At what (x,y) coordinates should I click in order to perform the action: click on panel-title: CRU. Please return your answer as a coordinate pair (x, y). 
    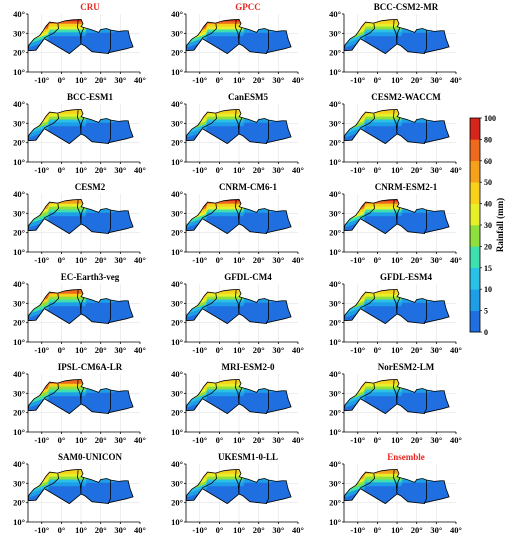
    Looking at the image, I should click on (90, 7).